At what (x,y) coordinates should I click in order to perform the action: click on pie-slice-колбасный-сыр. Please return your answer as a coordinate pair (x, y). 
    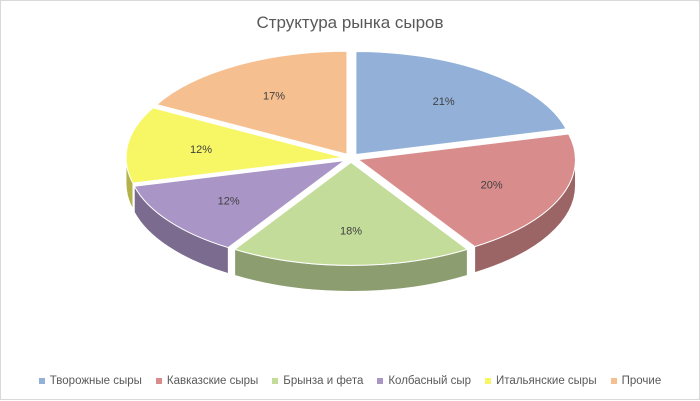
    Looking at the image, I should click on (240, 204).